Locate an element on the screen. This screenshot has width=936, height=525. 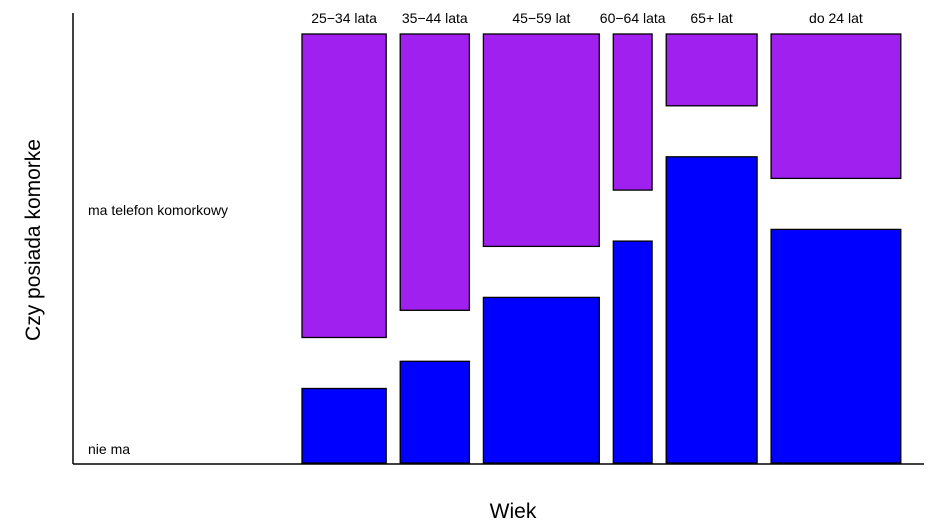
column-label-4: 65+ lat is located at coordinates (711, 18).